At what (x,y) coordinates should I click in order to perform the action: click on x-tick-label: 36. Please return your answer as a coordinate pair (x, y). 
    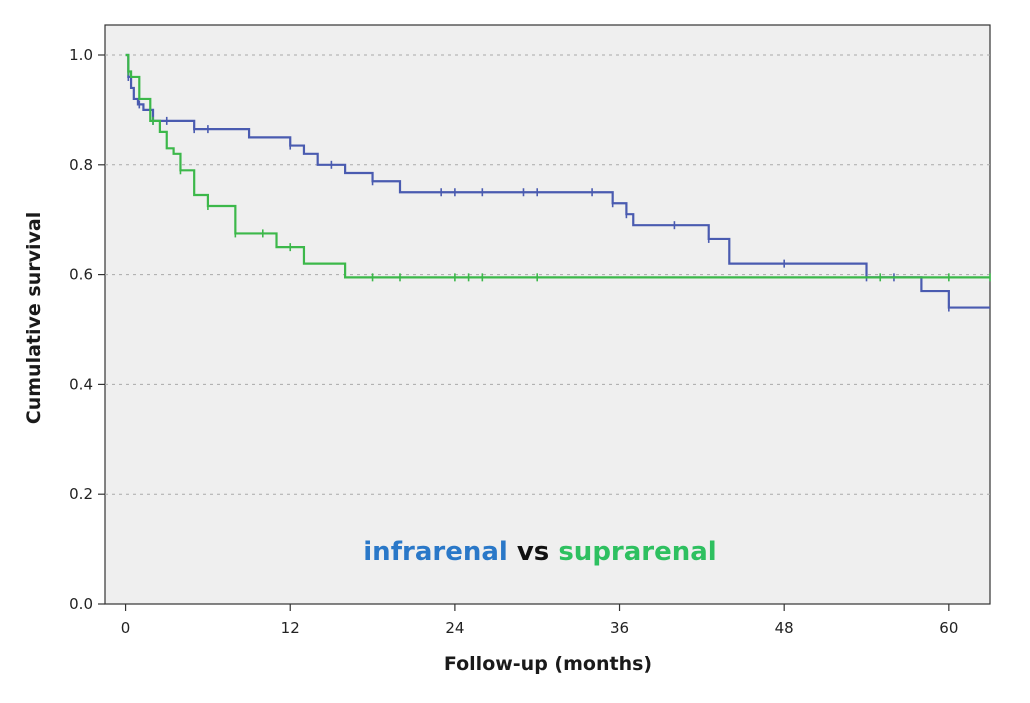
    Looking at the image, I should click on (619, 628).